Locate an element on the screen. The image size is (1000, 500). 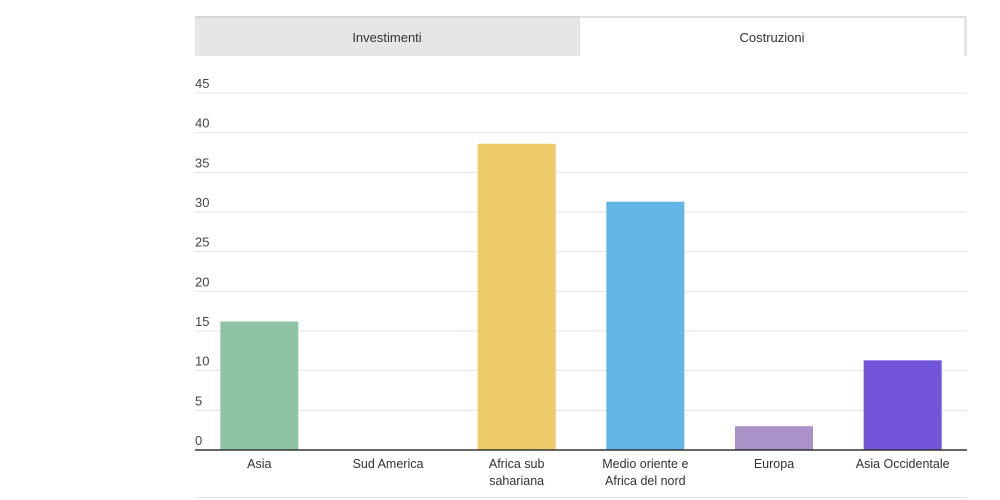
y-tick-label: 10 is located at coordinates (202, 361).